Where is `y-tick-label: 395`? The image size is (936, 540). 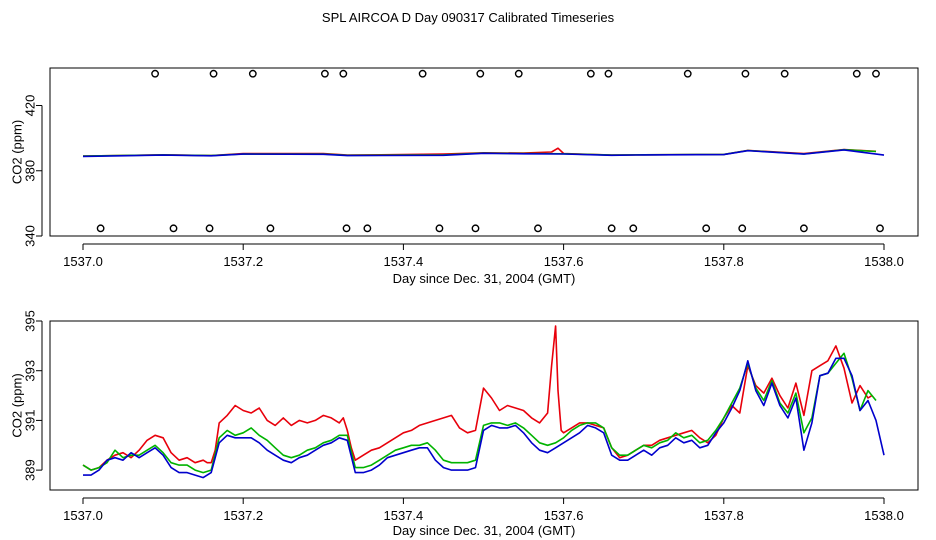 y-tick-label: 395 is located at coordinates (29, 321).